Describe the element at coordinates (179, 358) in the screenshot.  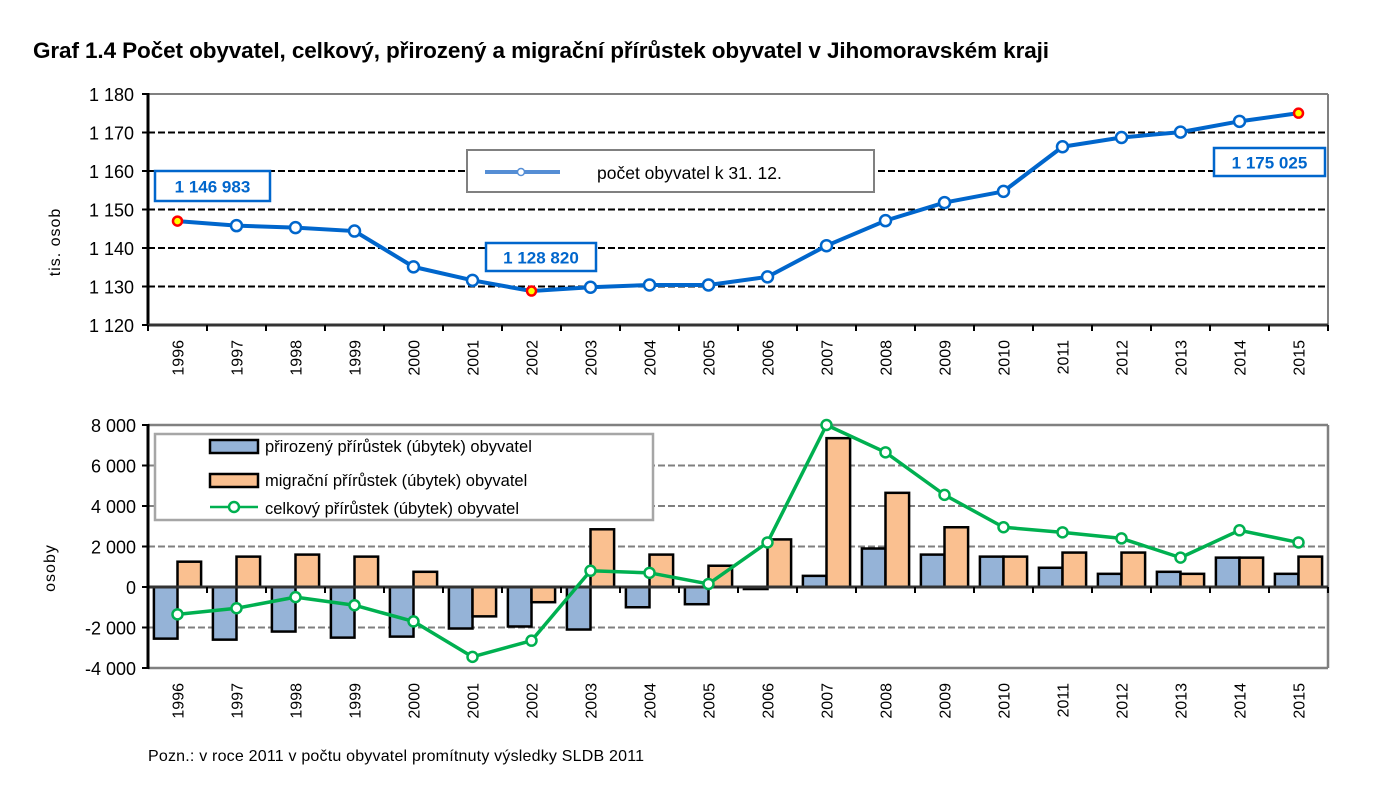
I see `x-tick-label: 1996` at that location.